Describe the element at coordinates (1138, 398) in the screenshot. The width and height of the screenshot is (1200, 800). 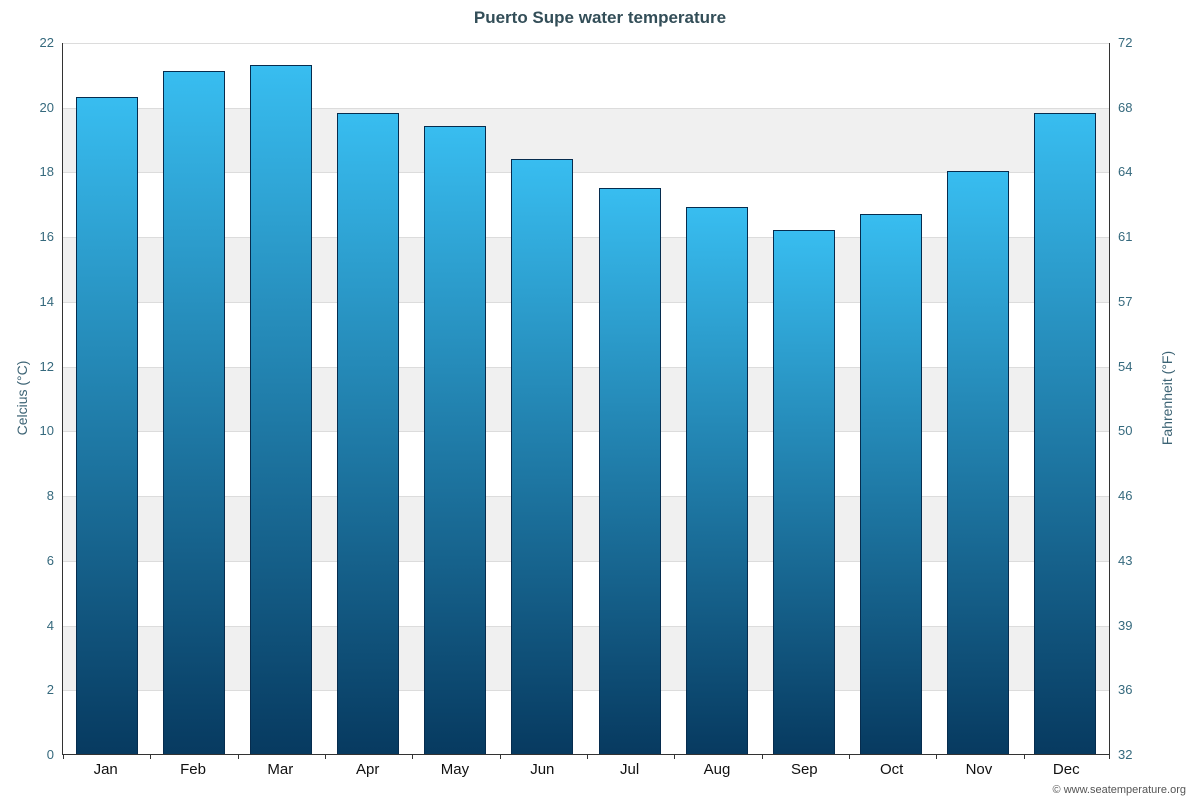
I see `y-axis-ticks-fahrenheit: 32 36 39 43 46 50 54 57 61 64 68 72` at that location.